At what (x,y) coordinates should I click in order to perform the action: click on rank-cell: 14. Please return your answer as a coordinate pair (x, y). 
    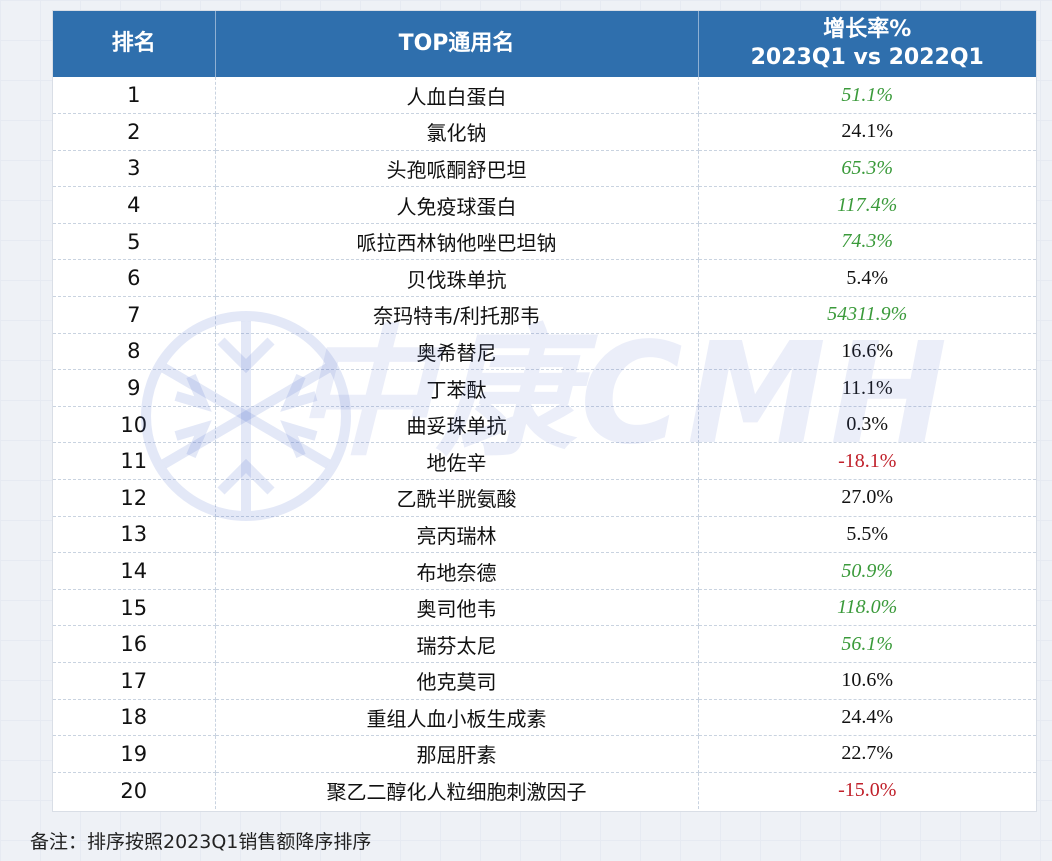
    Looking at the image, I should click on (134, 571).